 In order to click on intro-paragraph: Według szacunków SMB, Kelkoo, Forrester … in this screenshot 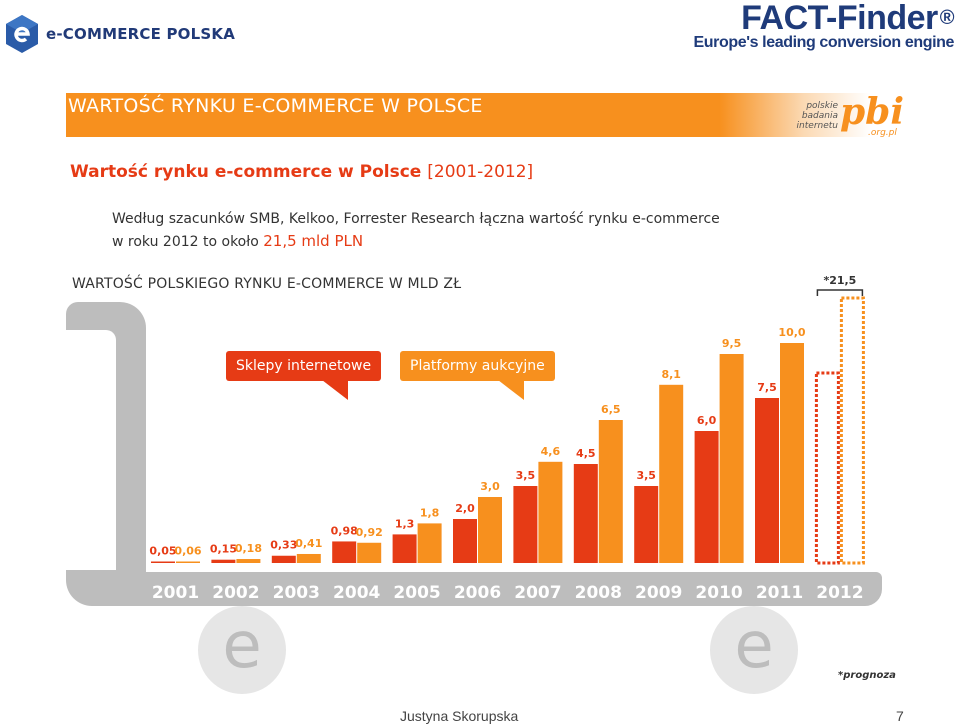, I will do `click(442, 230)`.